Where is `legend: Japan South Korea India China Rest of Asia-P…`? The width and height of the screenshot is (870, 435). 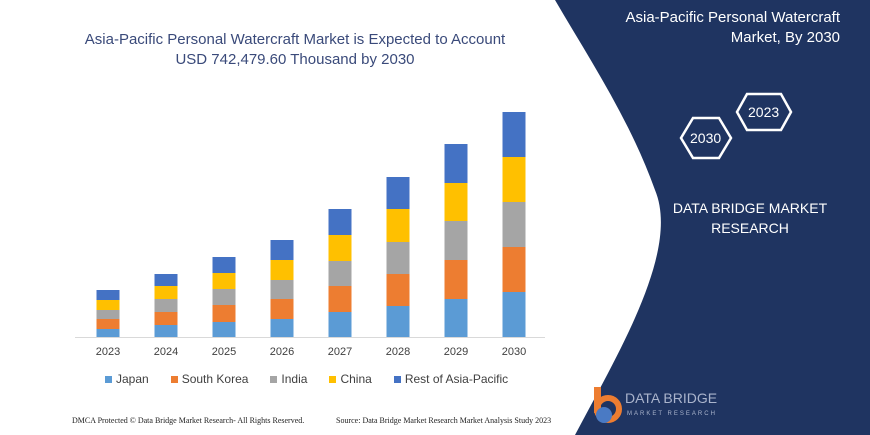
legend: Japan South Korea India China Rest of Asia-P… is located at coordinates (306, 379).